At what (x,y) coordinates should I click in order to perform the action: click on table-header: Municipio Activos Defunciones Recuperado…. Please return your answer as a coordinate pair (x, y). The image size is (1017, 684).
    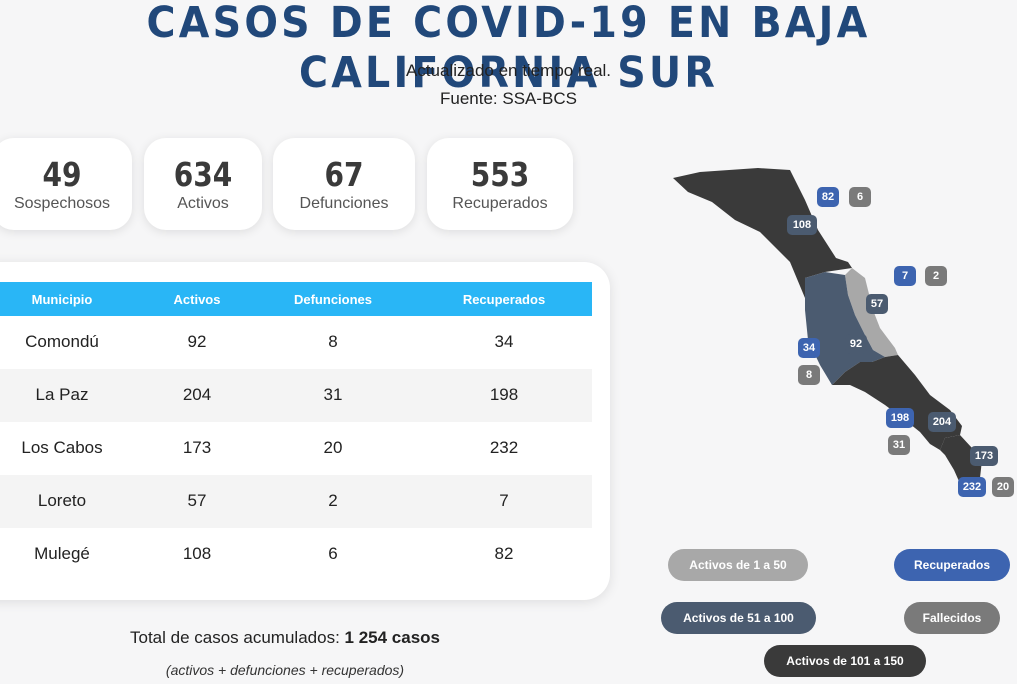
    Looking at the image, I should click on (296, 299).